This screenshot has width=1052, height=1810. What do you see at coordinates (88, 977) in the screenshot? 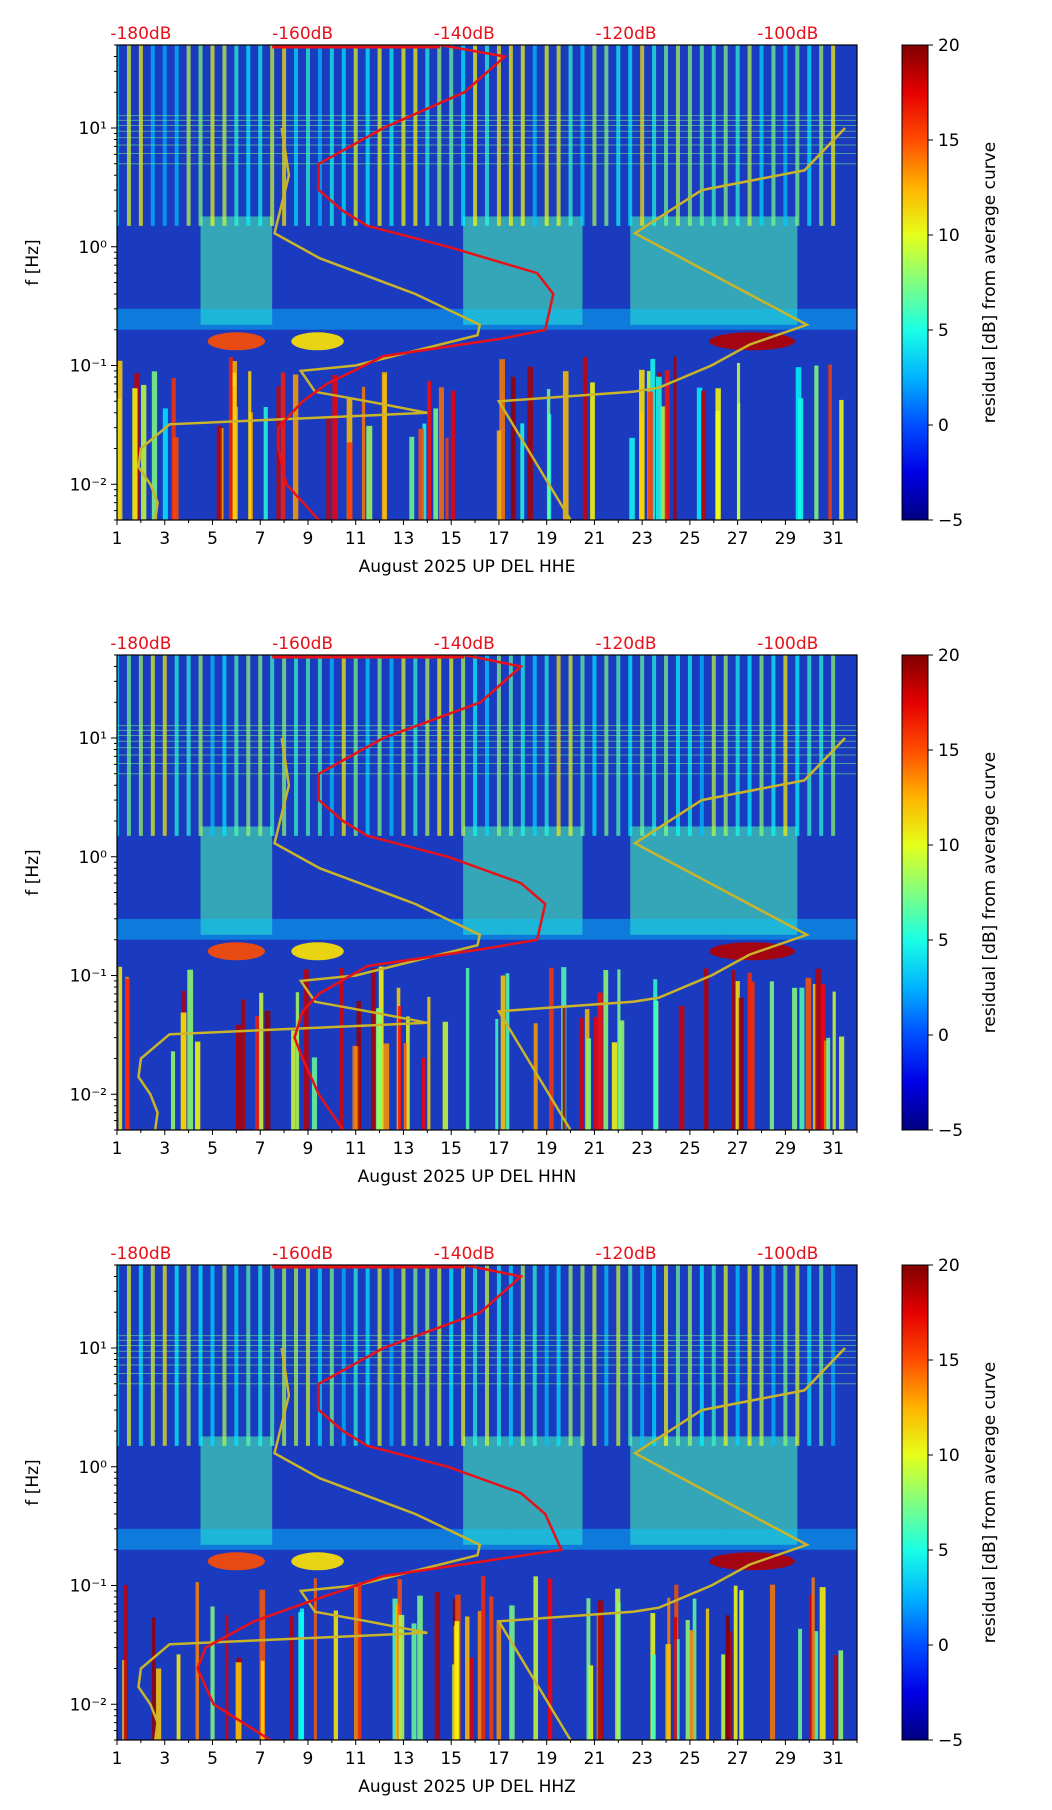
I see `y-tick-label: 10⁻¹` at bounding box center [88, 977].